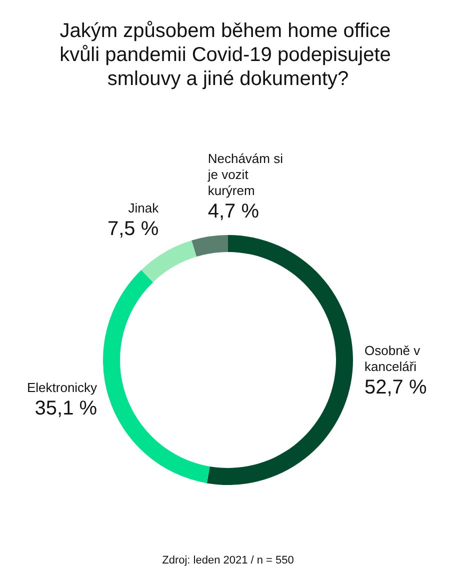 This screenshot has width=456, height=582. I want to click on slice-label: Jinak, so click(144, 208).